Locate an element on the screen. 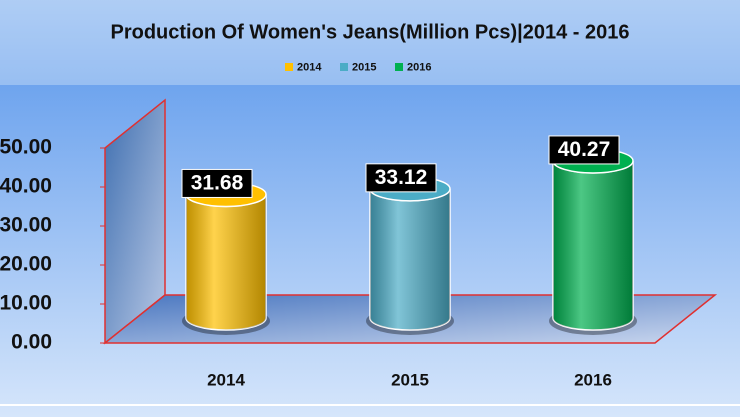 This screenshot has width=740, height=417. legend-label: 2015 is located at coordinates (364, 67).